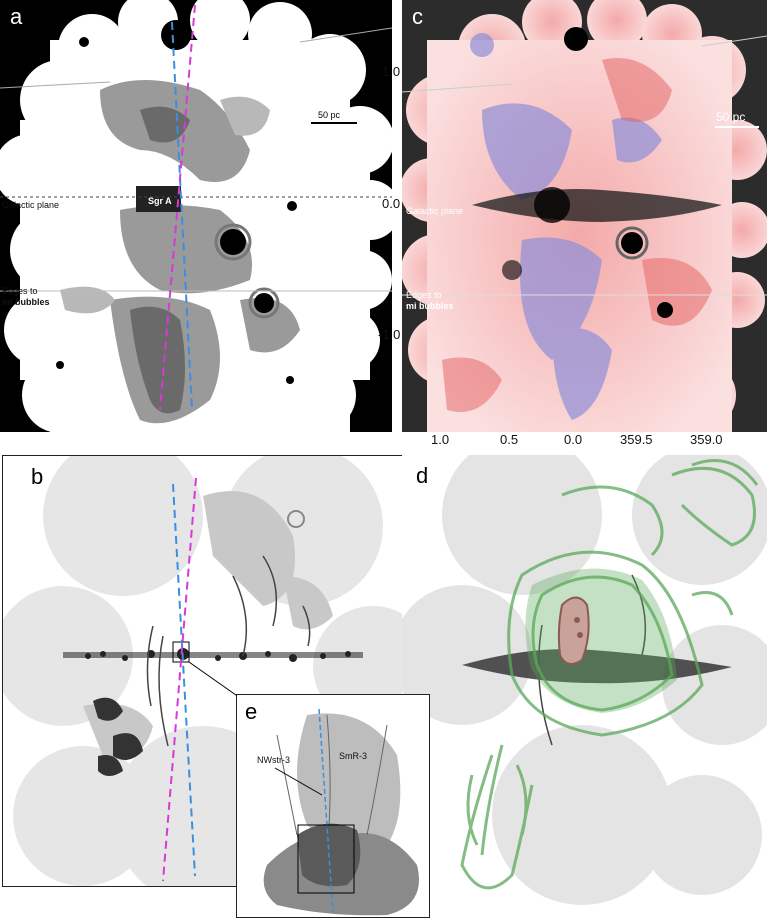 This screenshot has width=767, height=921. Describe the element at coordinates (353, 756) in the screenshot. I see `smr3-label: SmR-3` at that location.